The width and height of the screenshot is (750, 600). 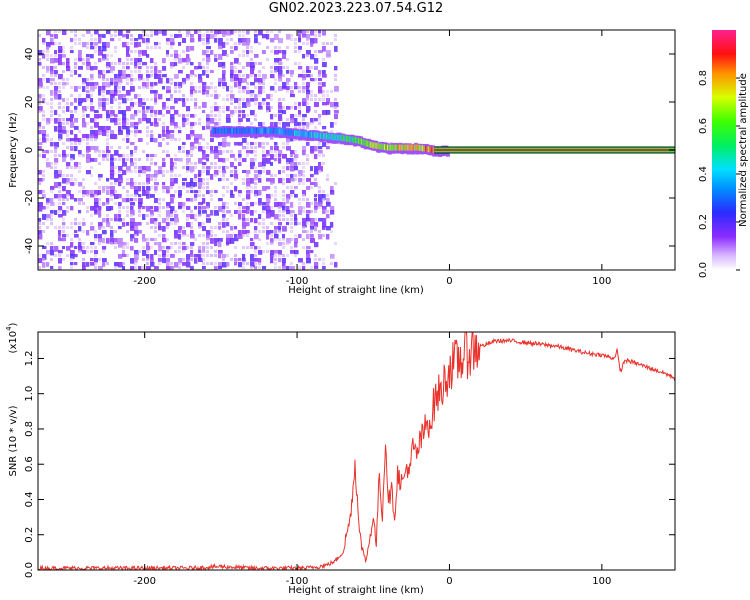 I want to click on chart-title: GN02.2023.223.07.54.G12, so click(x=356, y=8).